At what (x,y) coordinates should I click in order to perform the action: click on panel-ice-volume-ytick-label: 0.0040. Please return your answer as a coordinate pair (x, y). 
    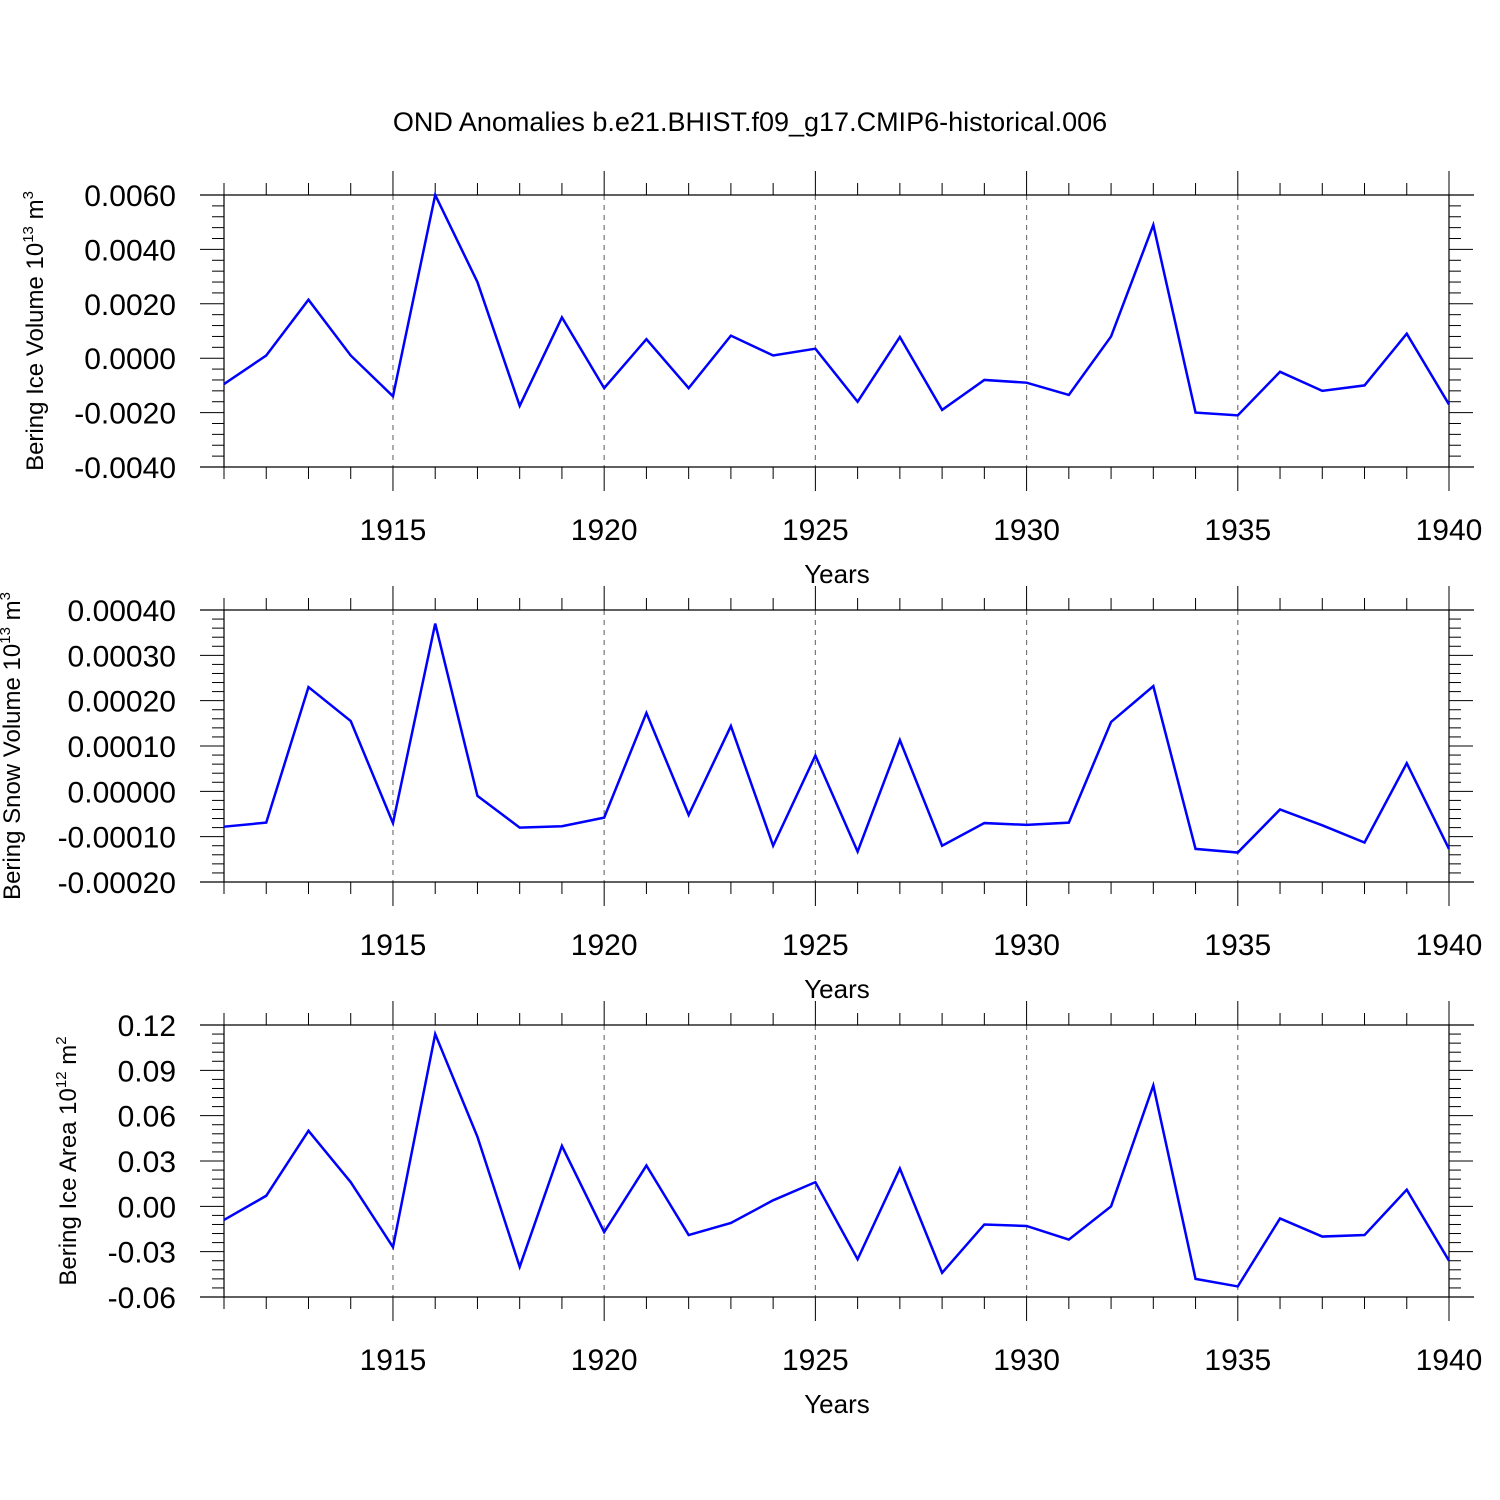
    Looking at the image, I should click on (130, 250).